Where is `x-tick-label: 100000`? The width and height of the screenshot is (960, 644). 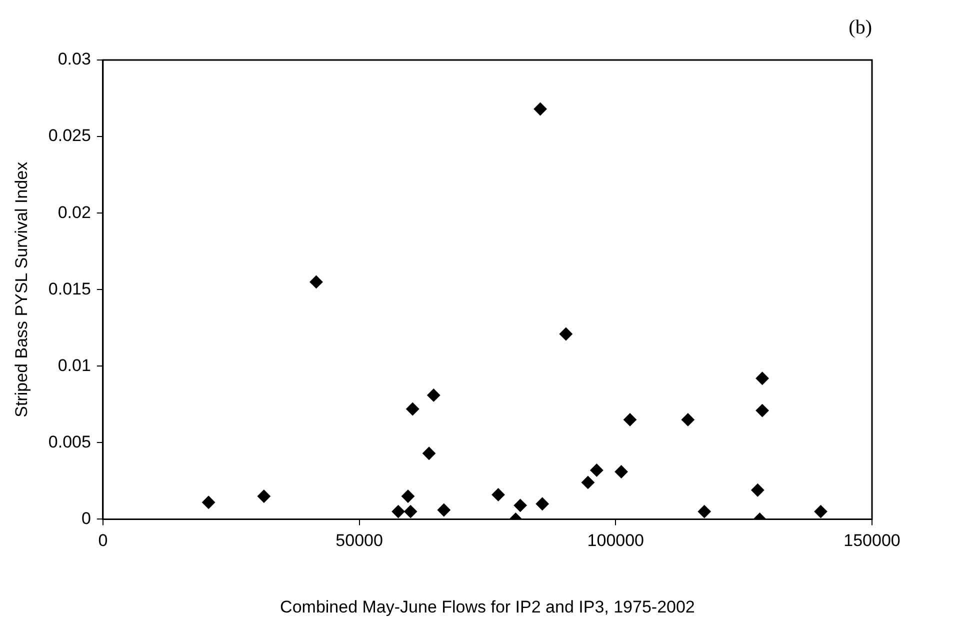 x-tick-label: 100000 is located at coordinates (615, 540).